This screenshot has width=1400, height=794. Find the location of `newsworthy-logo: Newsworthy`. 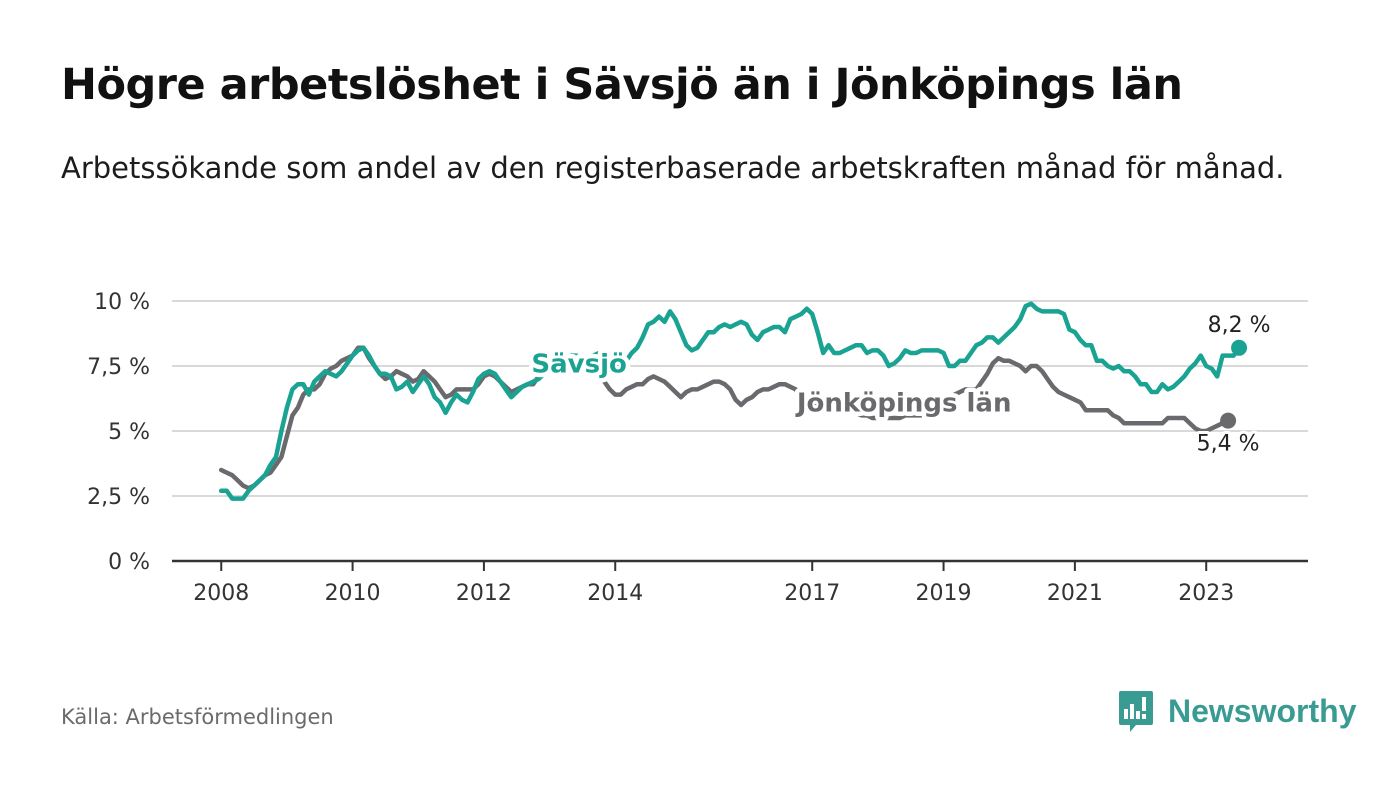

newsworthy-logo: Newsworthy is located at coordinates (1237, 711).